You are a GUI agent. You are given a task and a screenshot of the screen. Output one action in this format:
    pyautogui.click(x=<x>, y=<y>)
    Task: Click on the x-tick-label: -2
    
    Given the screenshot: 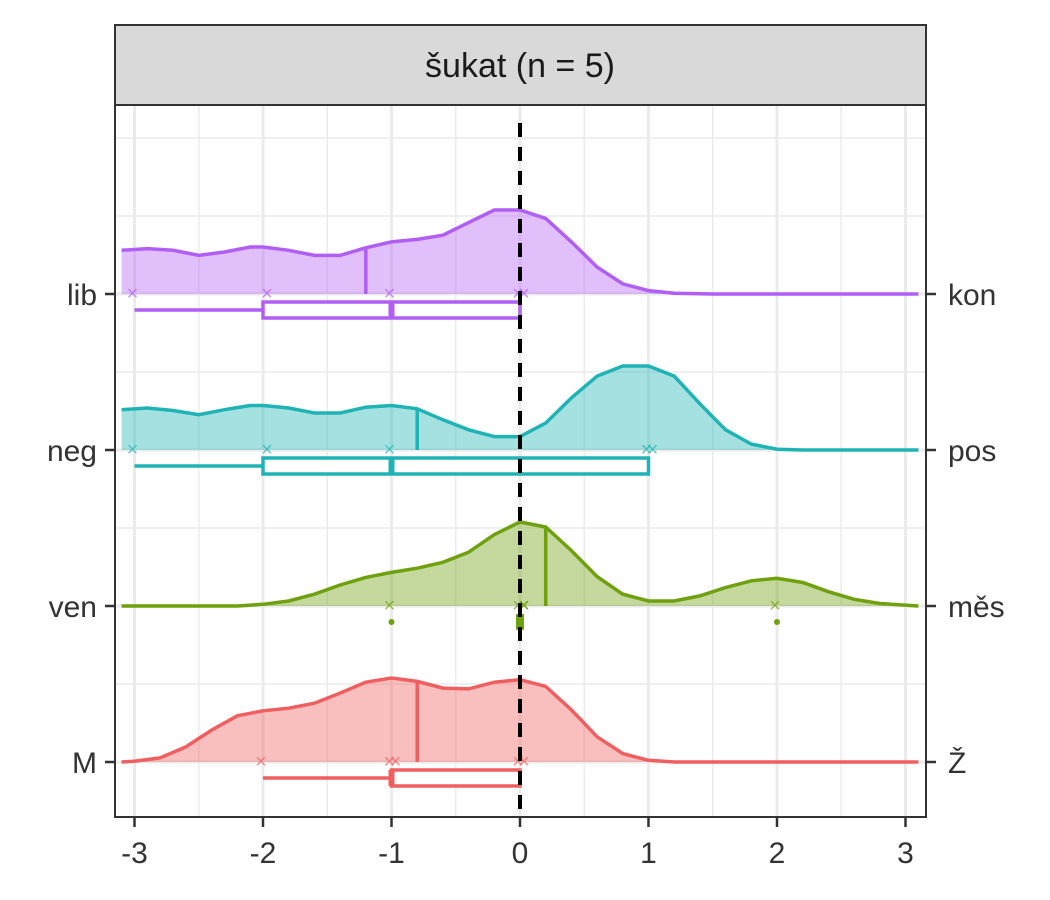 What is the action you would take?
    pyautogui.click(x=263, y=853)
    